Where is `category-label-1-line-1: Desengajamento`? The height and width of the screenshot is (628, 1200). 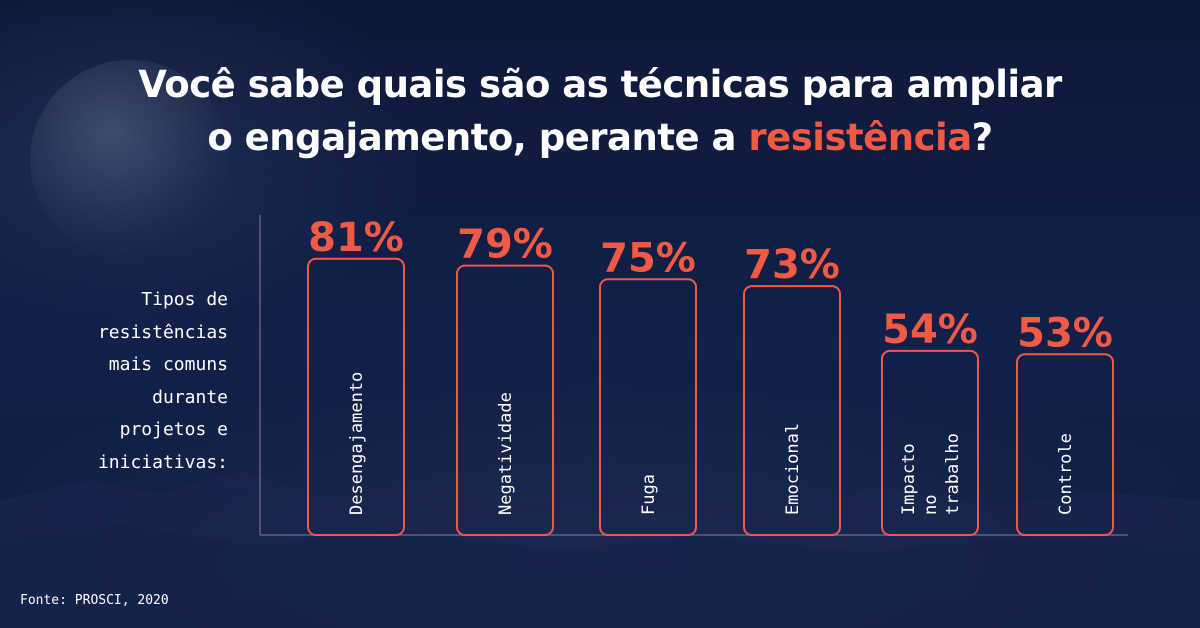
category-label-1-line-1: Desengajamento is located at coordinates (357, 443).